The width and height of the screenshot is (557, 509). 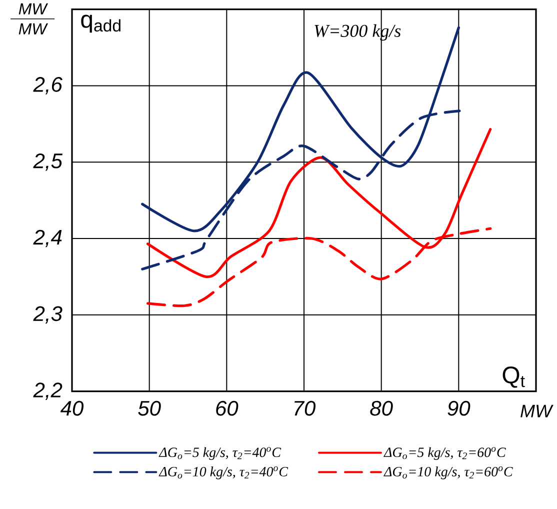 What do you see at coordinates (220, 453) in the screenshot?
I see `legend-label: ΔG$_{o}$=5 kg/s, τ$_{2}$=40$^{o}$C` at bounding box center [220, 453].